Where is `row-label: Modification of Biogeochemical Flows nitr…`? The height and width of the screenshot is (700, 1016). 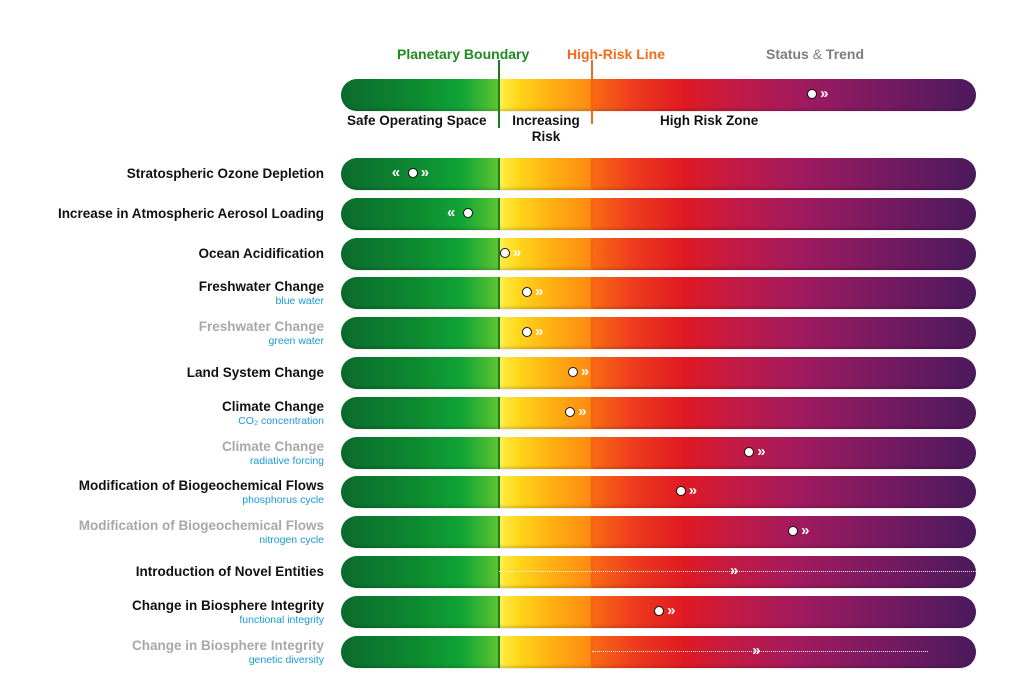
row-label: Modification of Biogeochemical Flows nitr… is located at coordinates (201, 532).